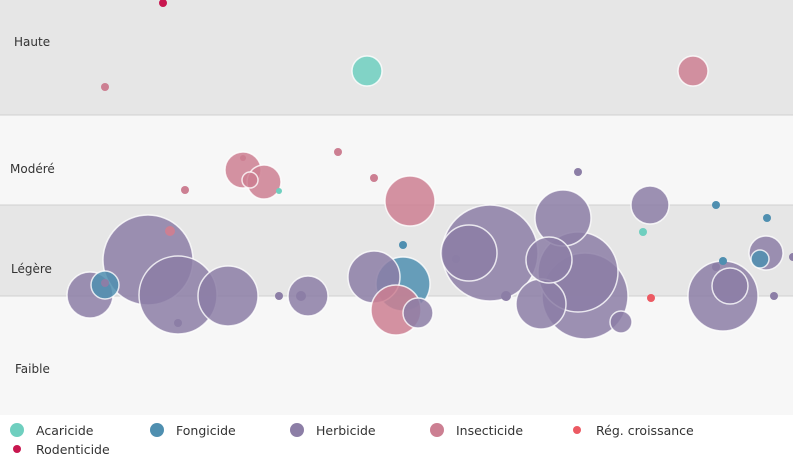  What do you see at coordinates (206, 430) in the screenshot?
I see `legend-label: Fongicide` at bounding box center [206, 430].